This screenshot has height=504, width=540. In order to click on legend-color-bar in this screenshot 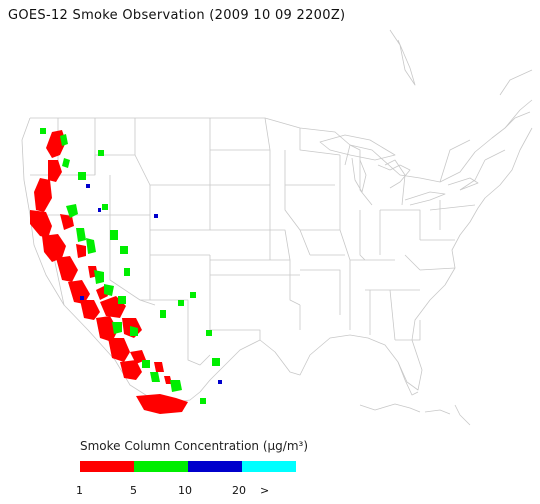, I will do `click(188, 466)`.